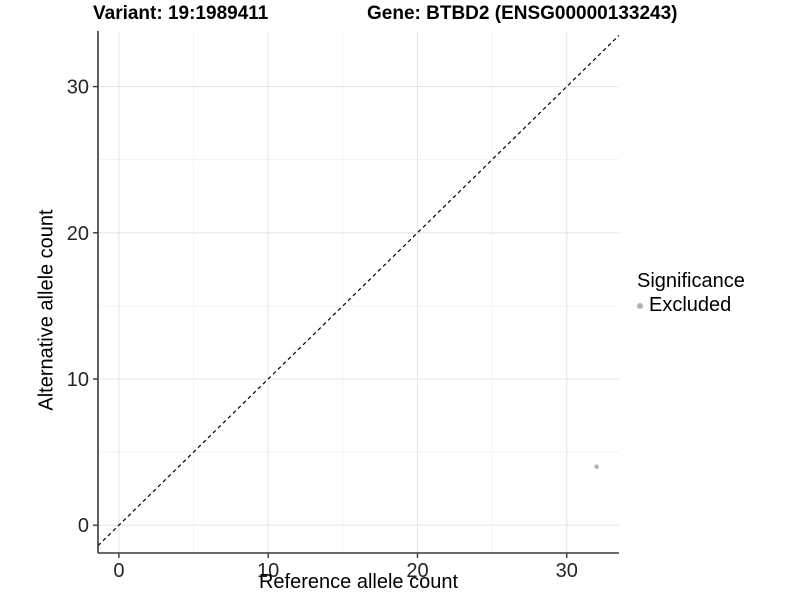 The image size is (800, 600). I want to click on x-axis-title: Reference allele count, so click(358, 582).